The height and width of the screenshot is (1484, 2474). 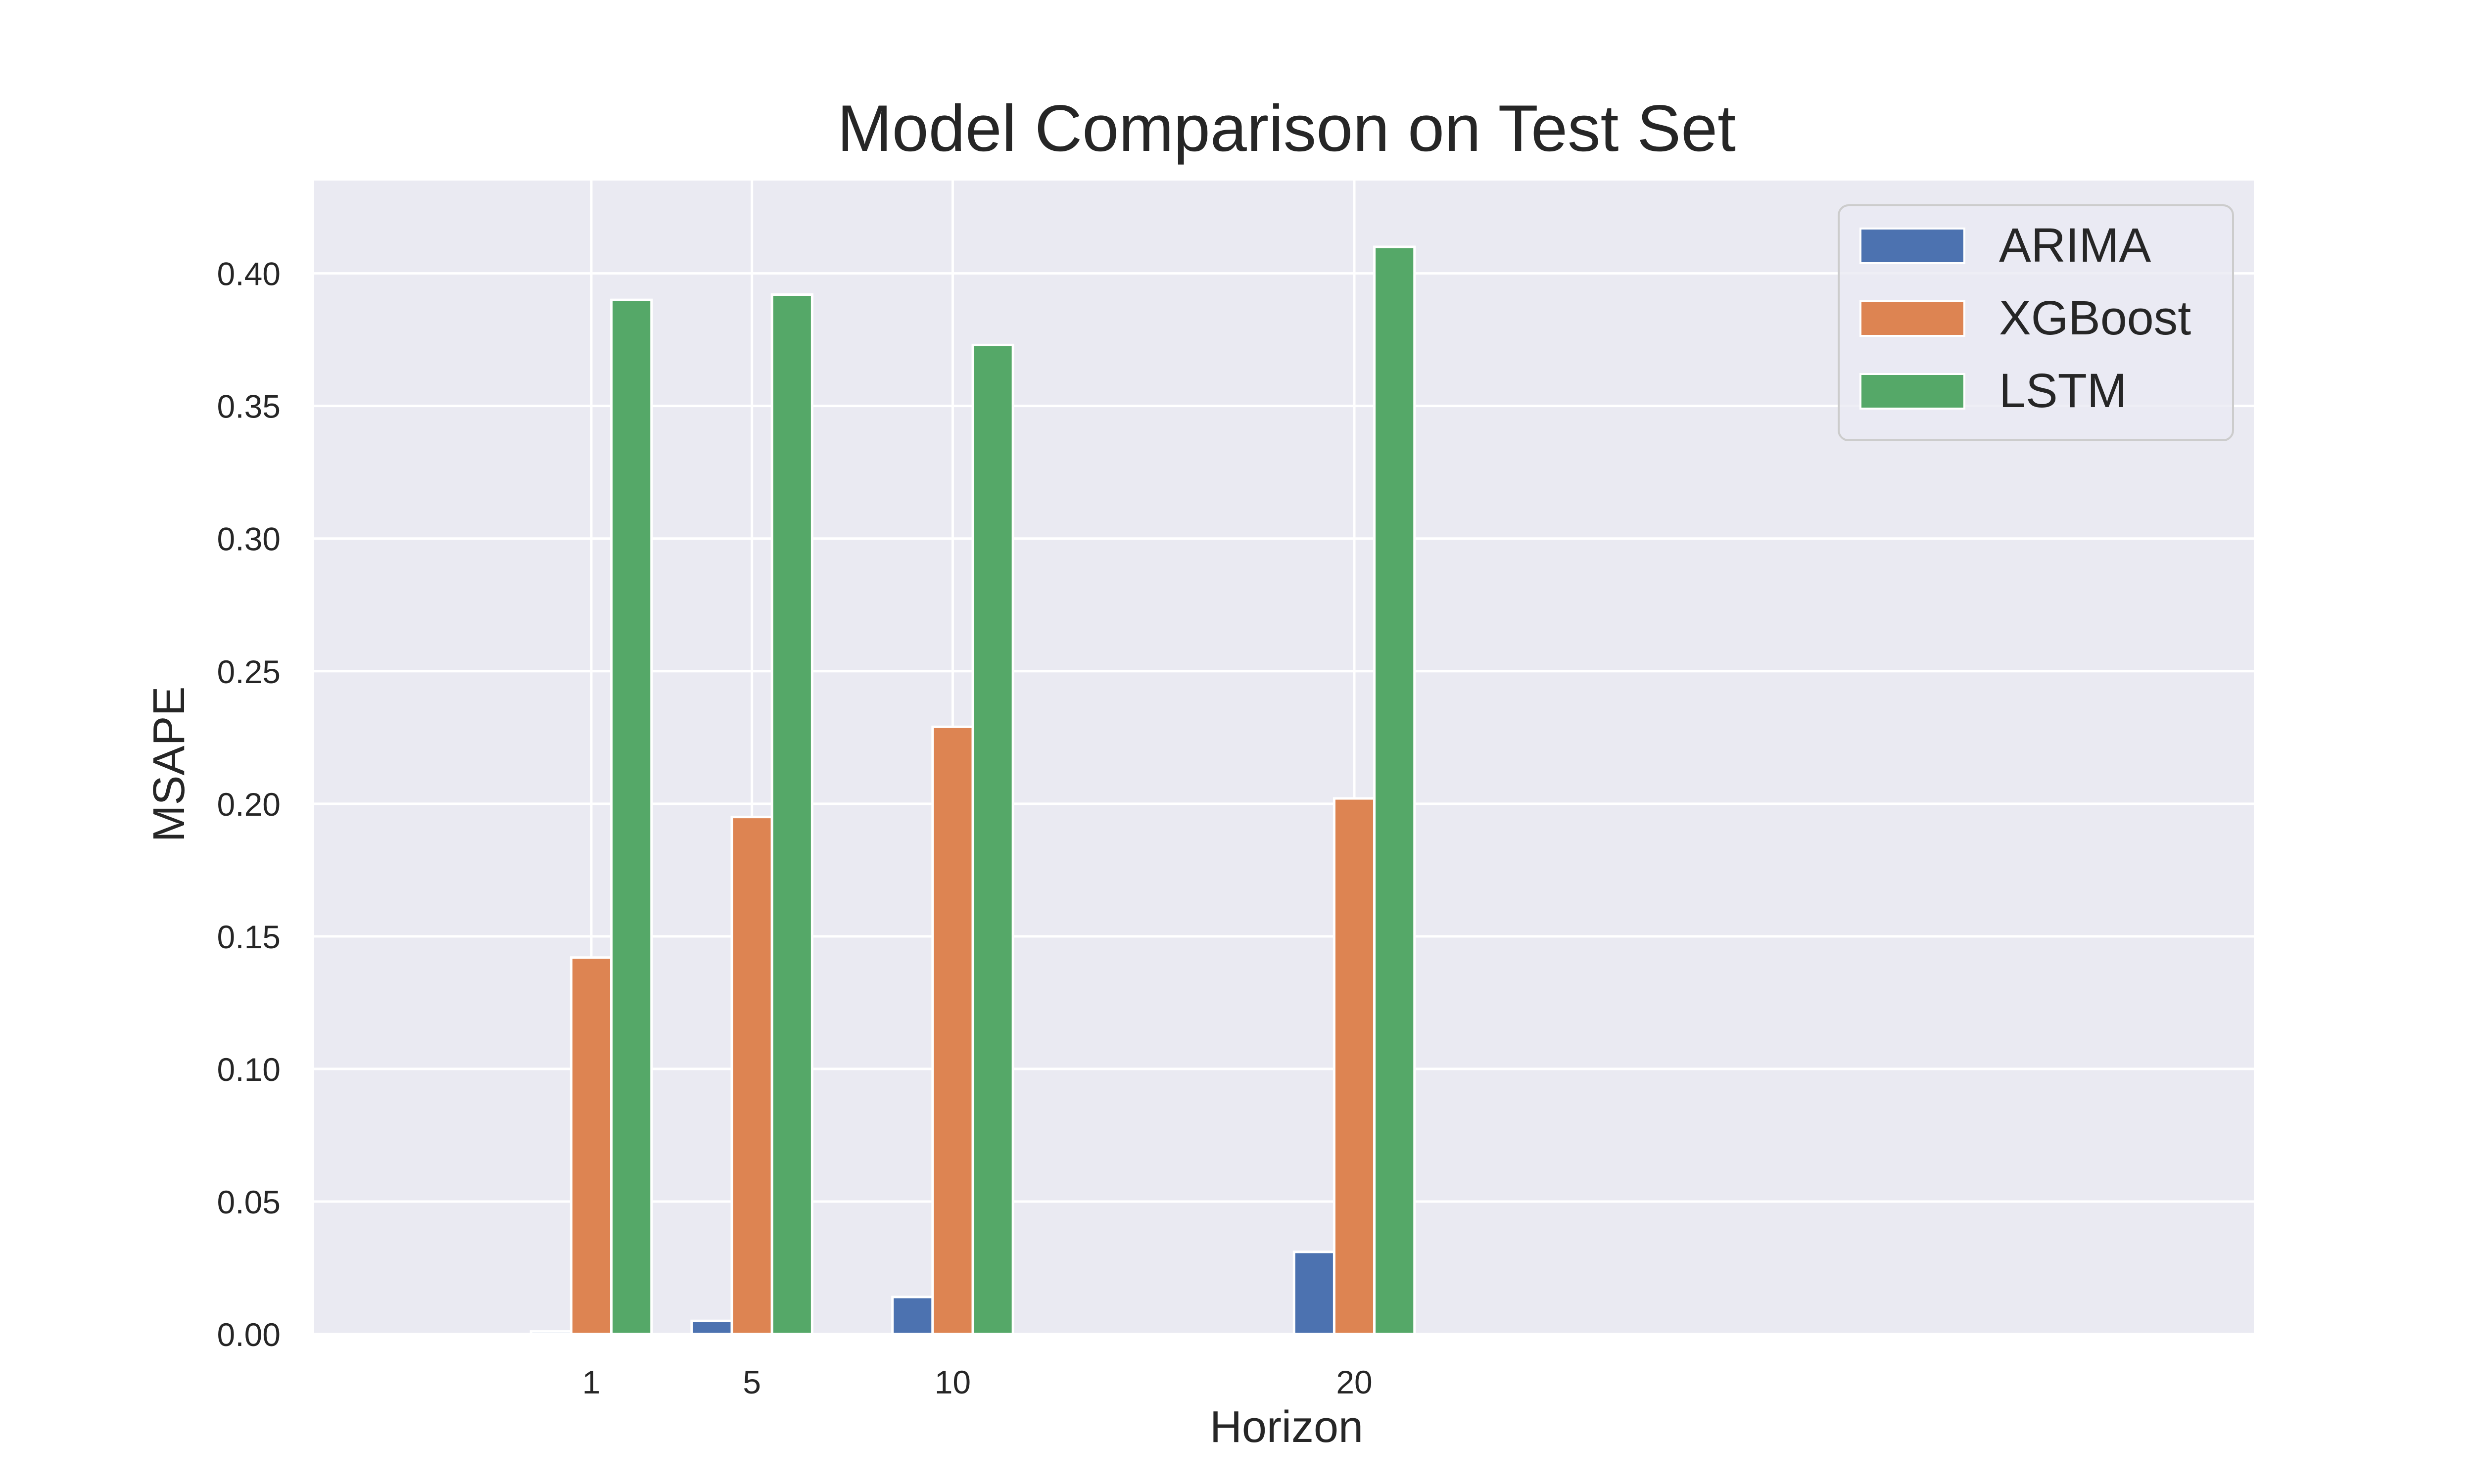 I want to click on x-tick-label: 1, so click(x=591, y=1382).